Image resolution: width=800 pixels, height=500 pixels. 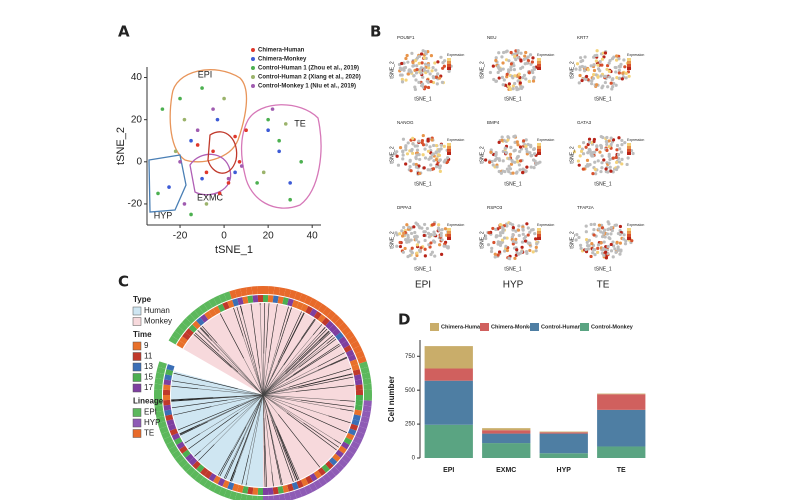 What do you see at coordinates (516, 238) in the screenshot?
I see `feature-plot: RSPO3 tSNE_1 tSNE_2 Expression` at bounding box center [516, 238].